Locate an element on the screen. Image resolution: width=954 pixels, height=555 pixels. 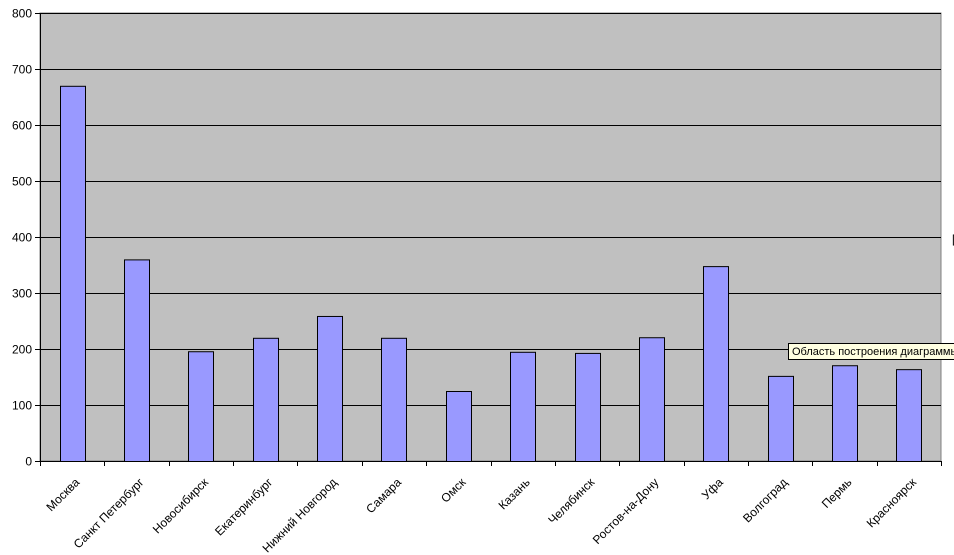
y-tick-label: 0 is located at coordinates (28, 462).